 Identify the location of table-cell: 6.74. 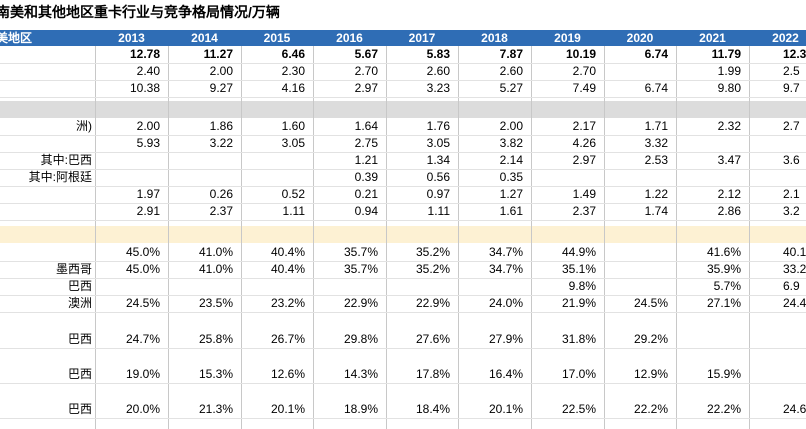
(656, 54).